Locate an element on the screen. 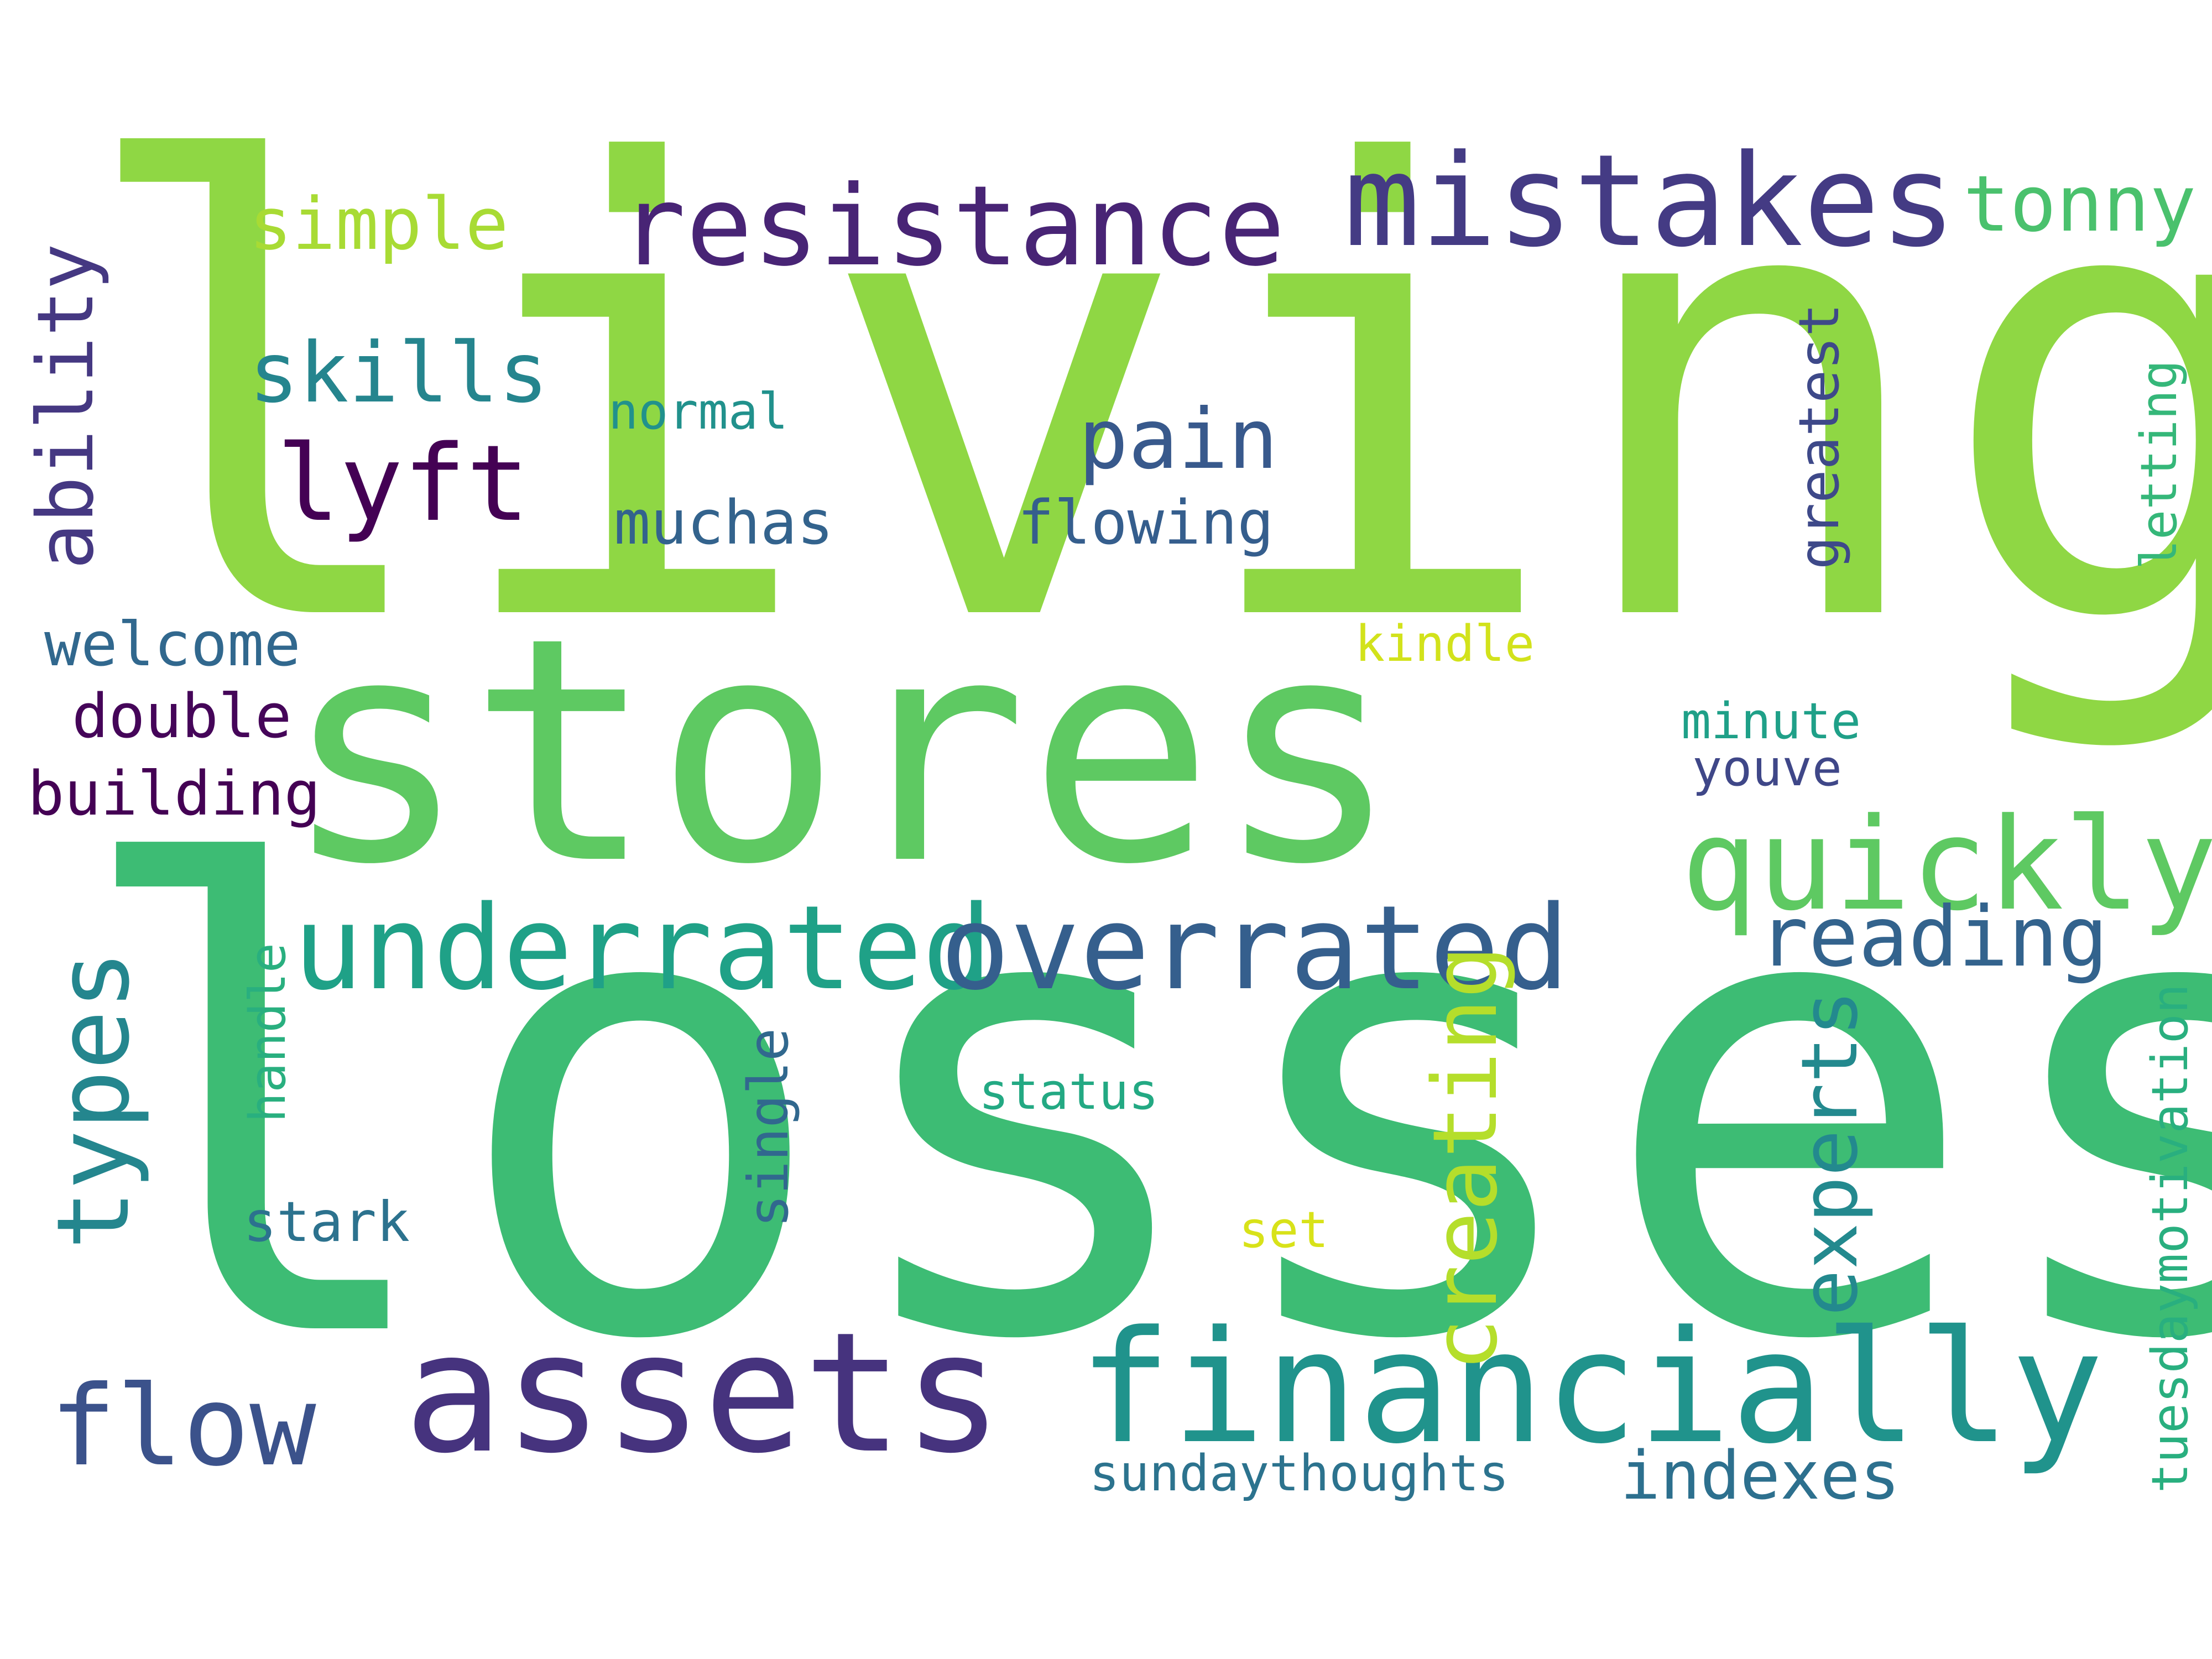  word-underrated: underrated is located at coordinates (643, 948).